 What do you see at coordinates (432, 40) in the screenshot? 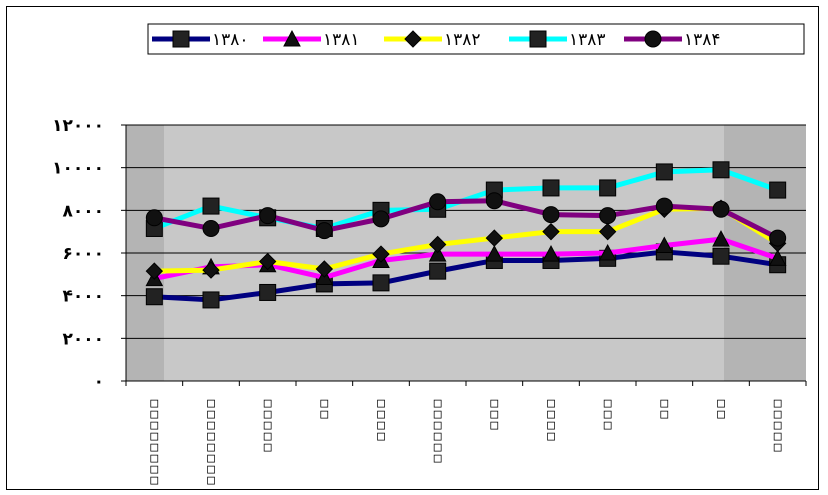
I see `legend-item-2: ۱۳۸۲` at bounding box center [432, 40].